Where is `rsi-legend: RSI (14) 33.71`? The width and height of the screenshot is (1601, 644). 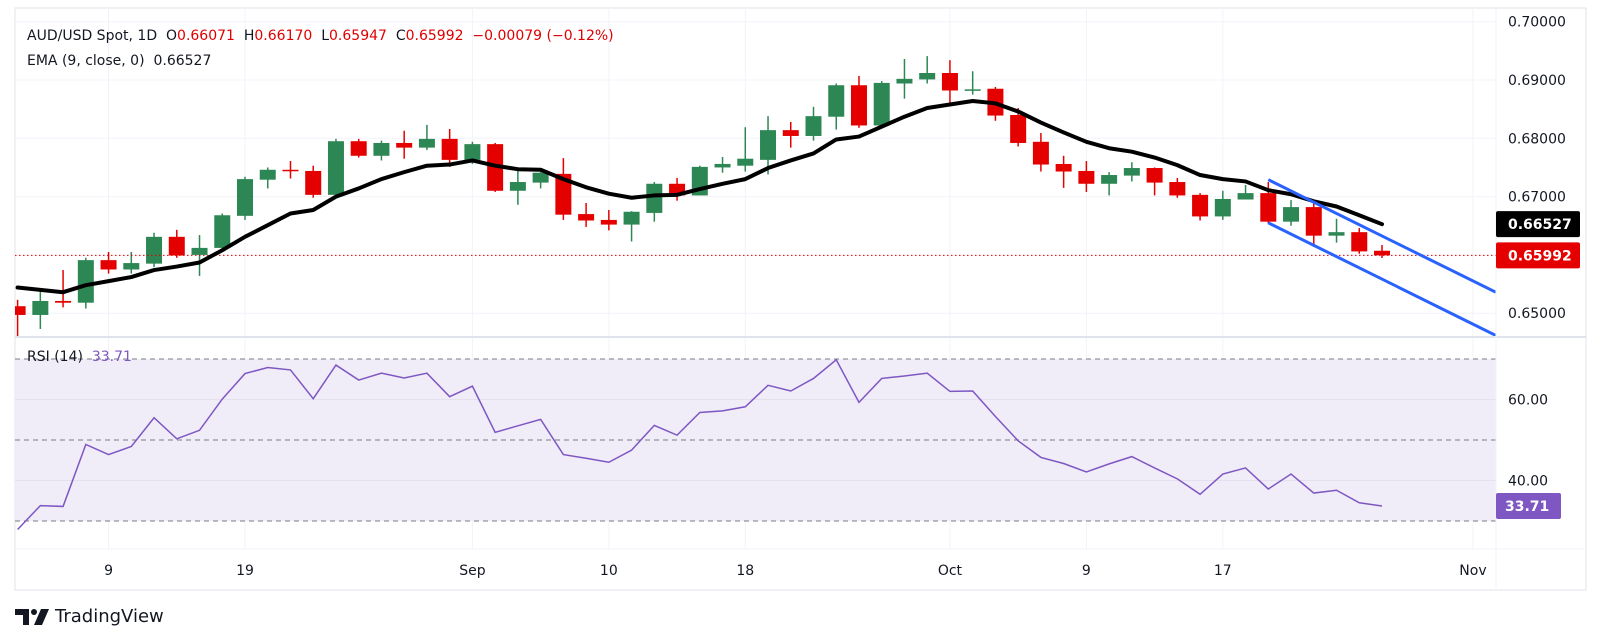 rsi-legend: RSI (14) 33.71 is located at coordinates (79, 357).